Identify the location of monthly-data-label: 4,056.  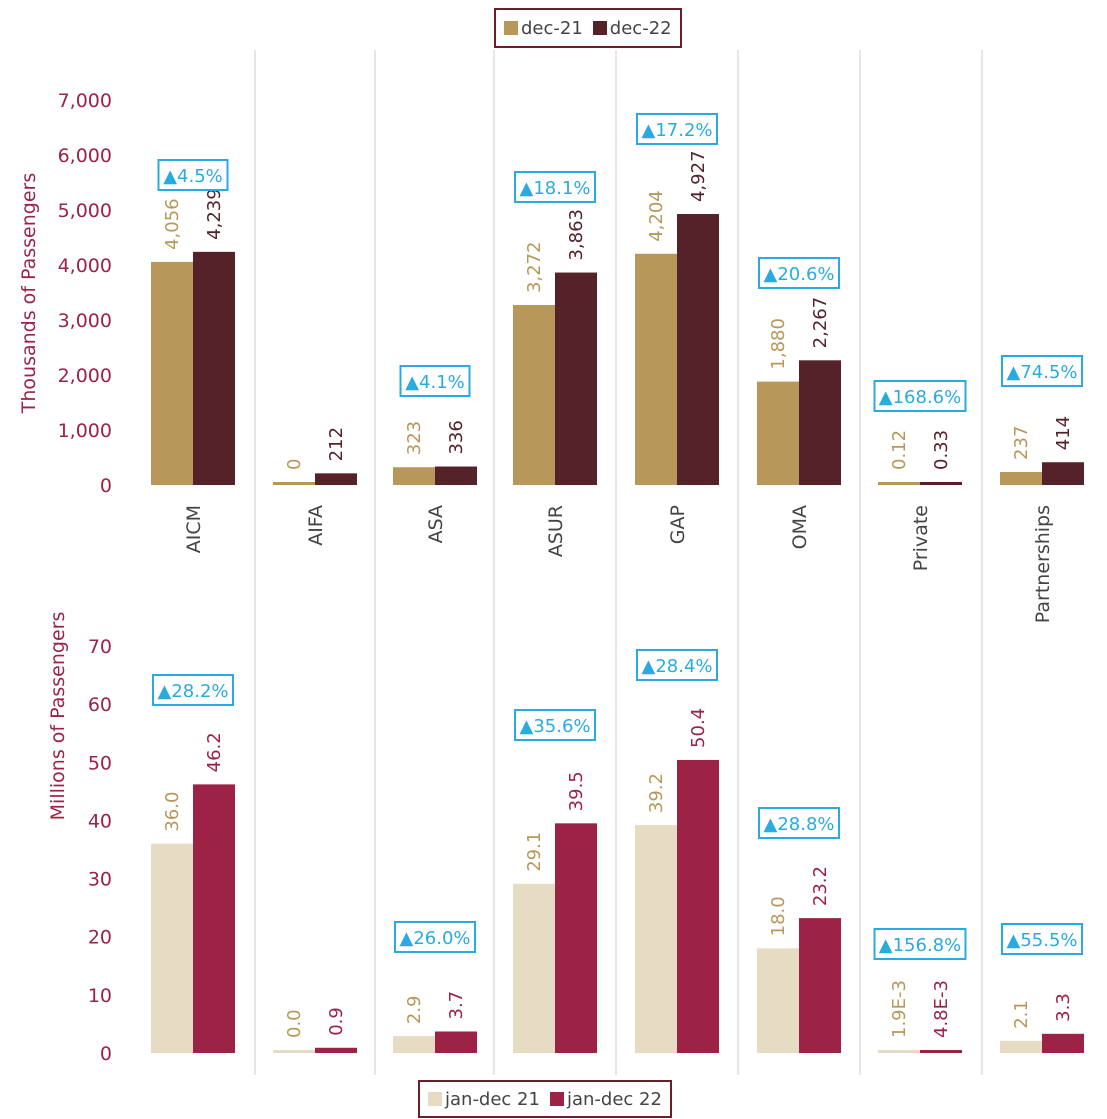
(172, 224).